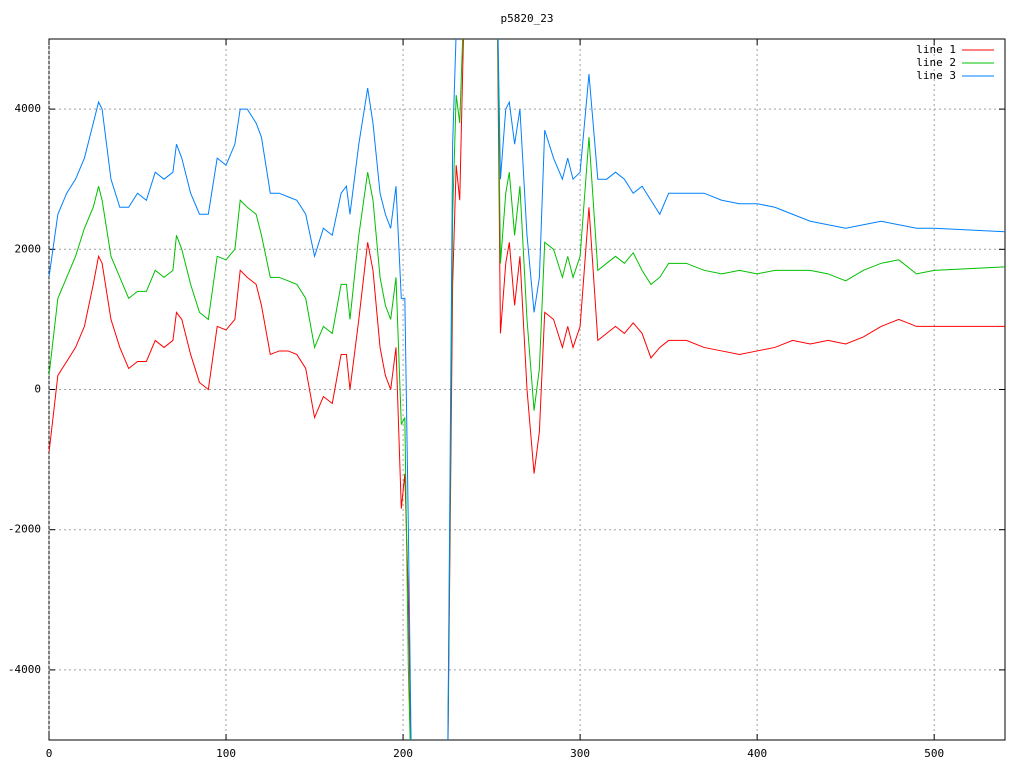 Image resolution: width=1024 pixels, height=772 pixels. I want to click on y-tick-label: 4000, so click(28, 108).